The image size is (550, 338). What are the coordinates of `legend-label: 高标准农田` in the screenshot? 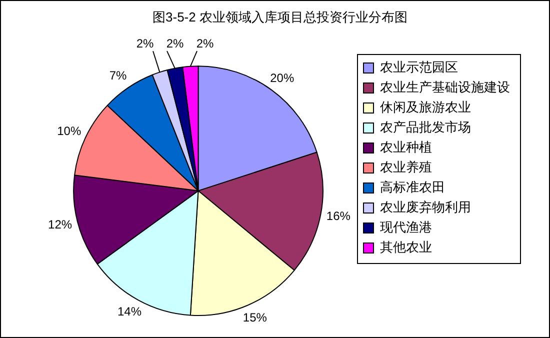 It's located at (412, 187).